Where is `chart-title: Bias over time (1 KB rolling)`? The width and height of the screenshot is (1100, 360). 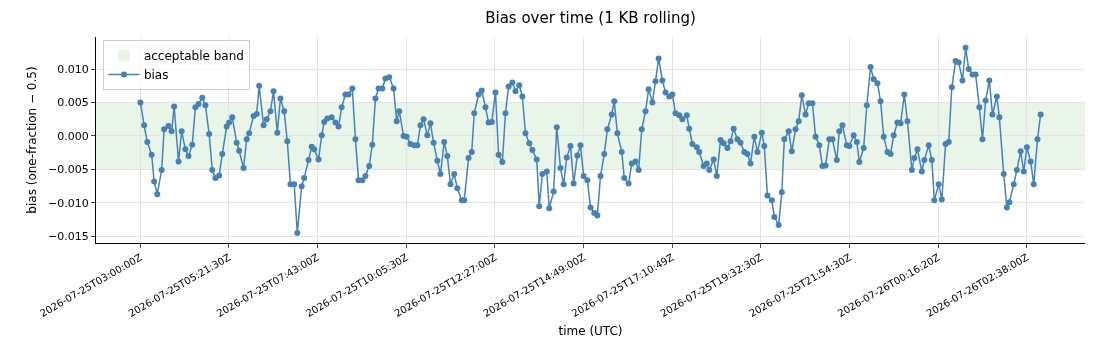 chart-title: Bias over time (1 KB rolling) is located at coordinates (590, 18).